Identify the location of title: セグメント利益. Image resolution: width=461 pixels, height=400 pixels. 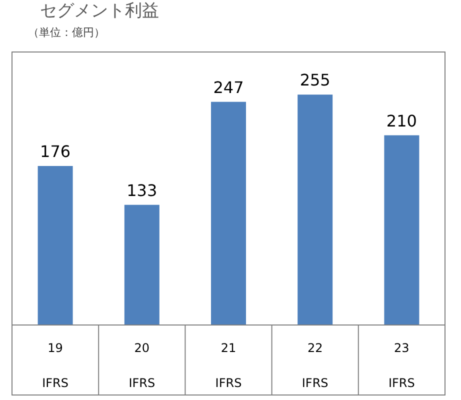
(99, 11).